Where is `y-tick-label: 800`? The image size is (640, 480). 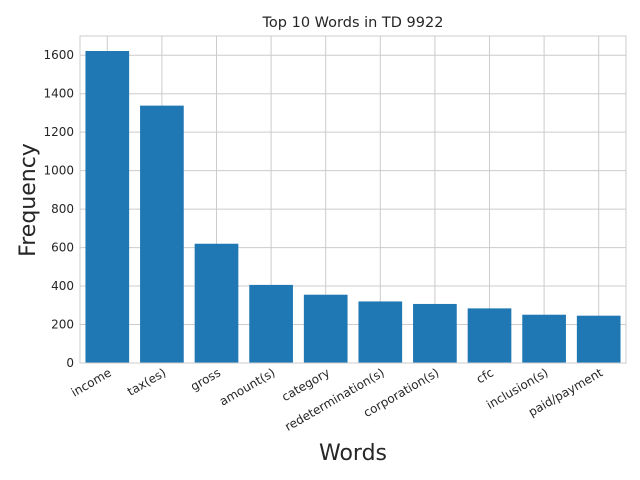 y-tick-label: 800 is located at coordinates (62, 209).